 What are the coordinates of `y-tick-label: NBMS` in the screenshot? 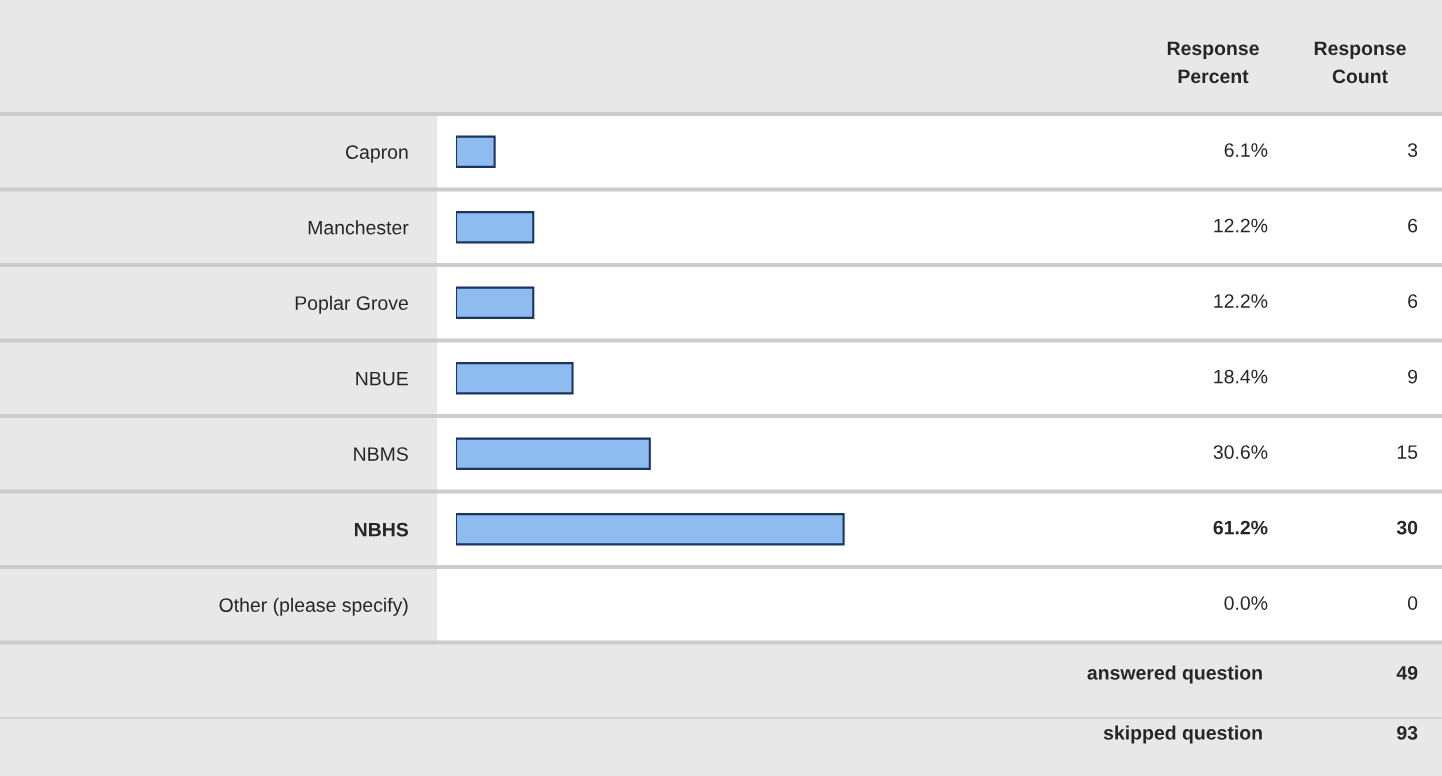 It's located at (381, 454).